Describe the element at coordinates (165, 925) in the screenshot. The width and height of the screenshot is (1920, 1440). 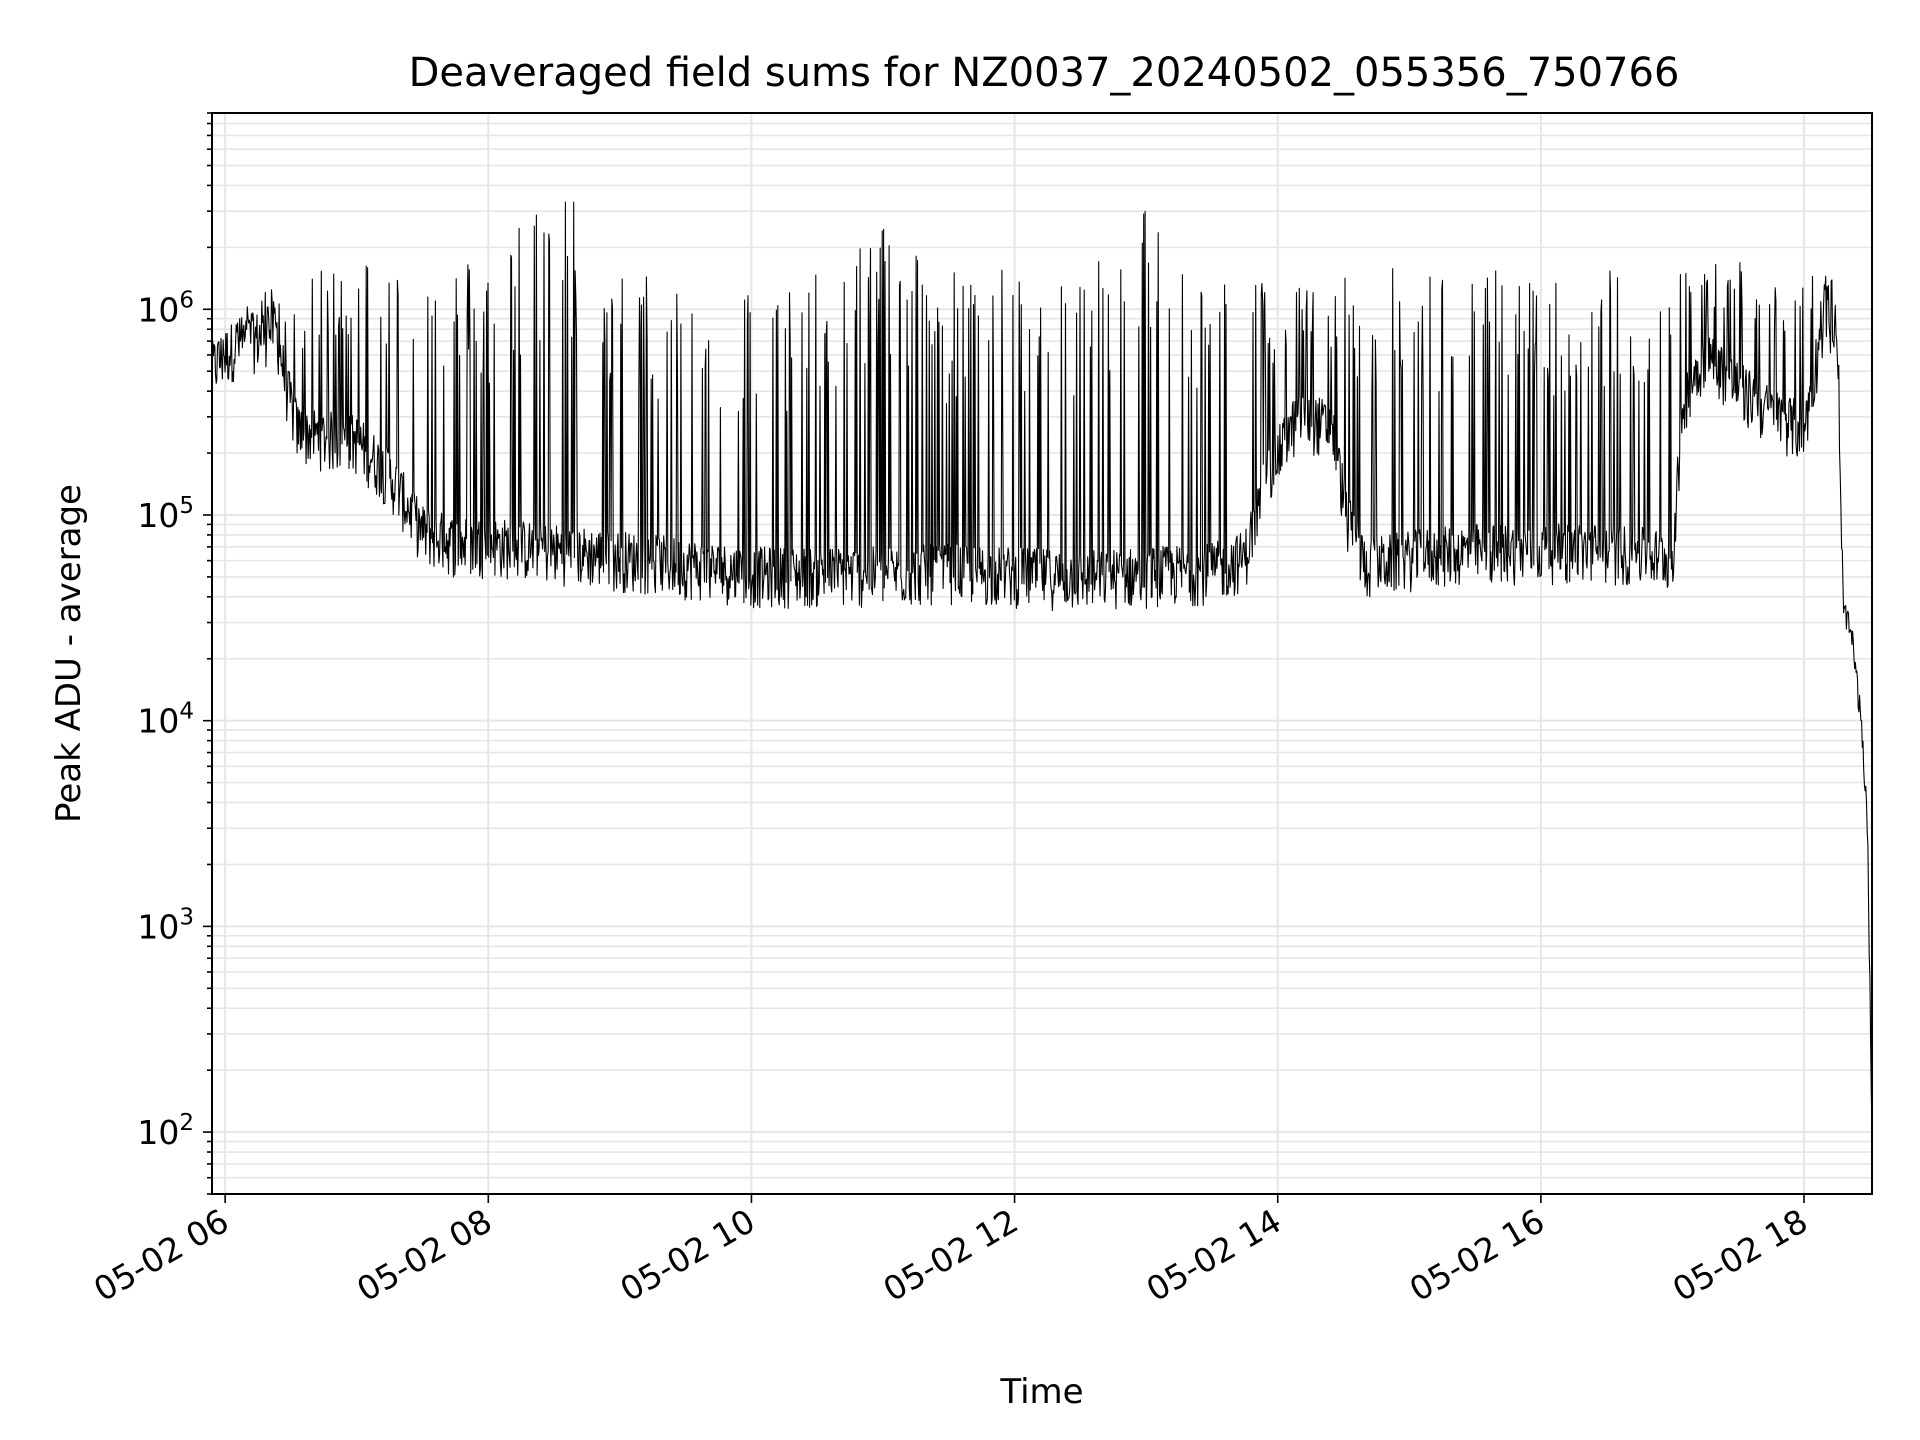
I see `y-tick-label: 103` at that location.